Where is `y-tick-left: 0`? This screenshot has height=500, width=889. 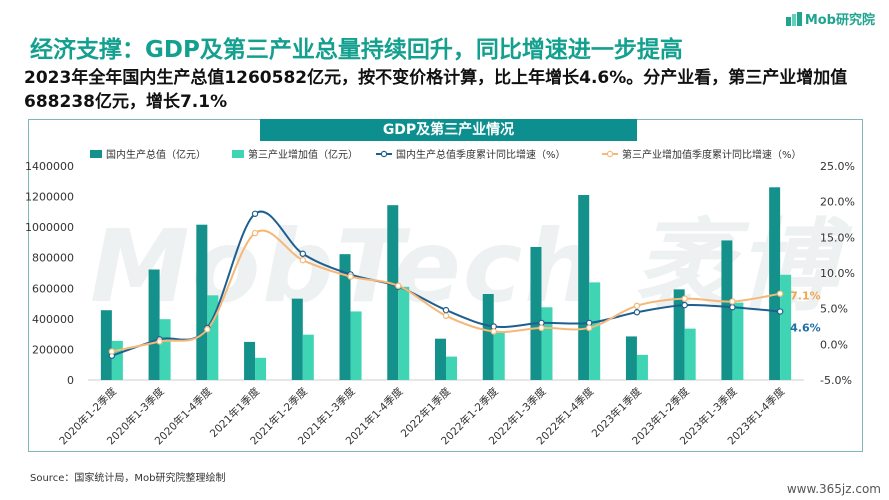 y-tick-left: 0 is located at coordinates (70, 380).